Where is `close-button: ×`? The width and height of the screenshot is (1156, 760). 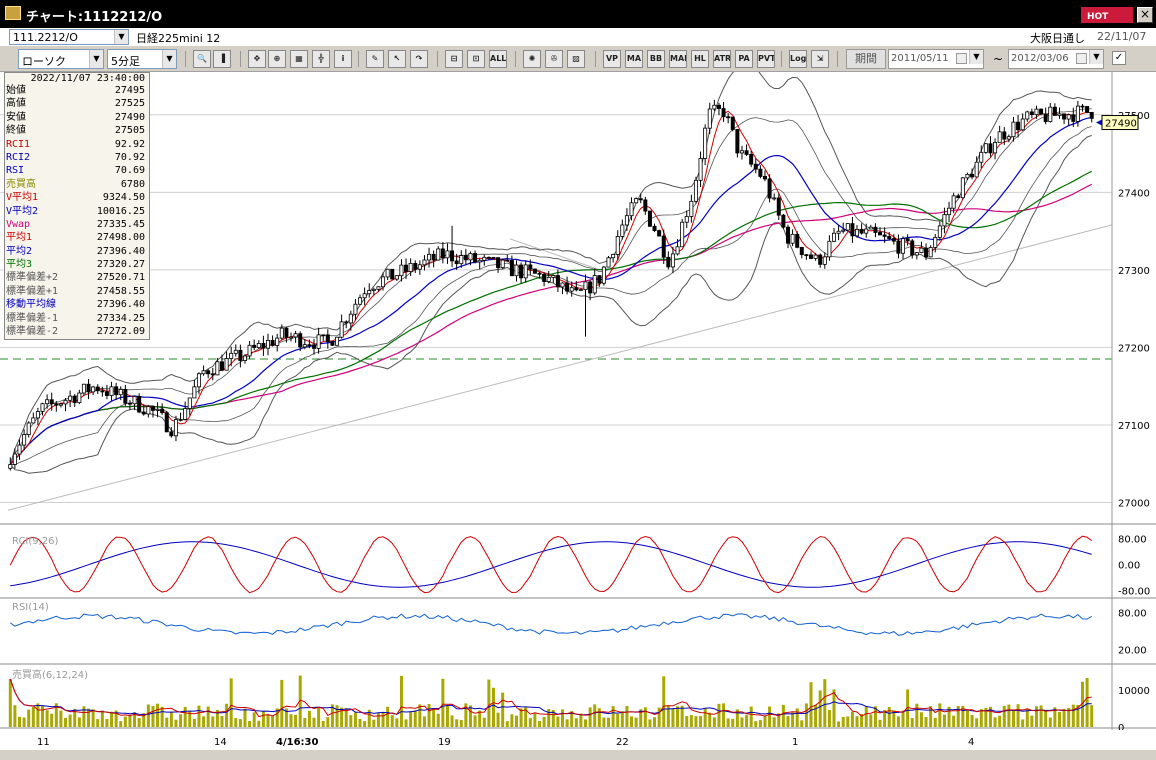 close-button: × is located at coordinates (1145, 15).